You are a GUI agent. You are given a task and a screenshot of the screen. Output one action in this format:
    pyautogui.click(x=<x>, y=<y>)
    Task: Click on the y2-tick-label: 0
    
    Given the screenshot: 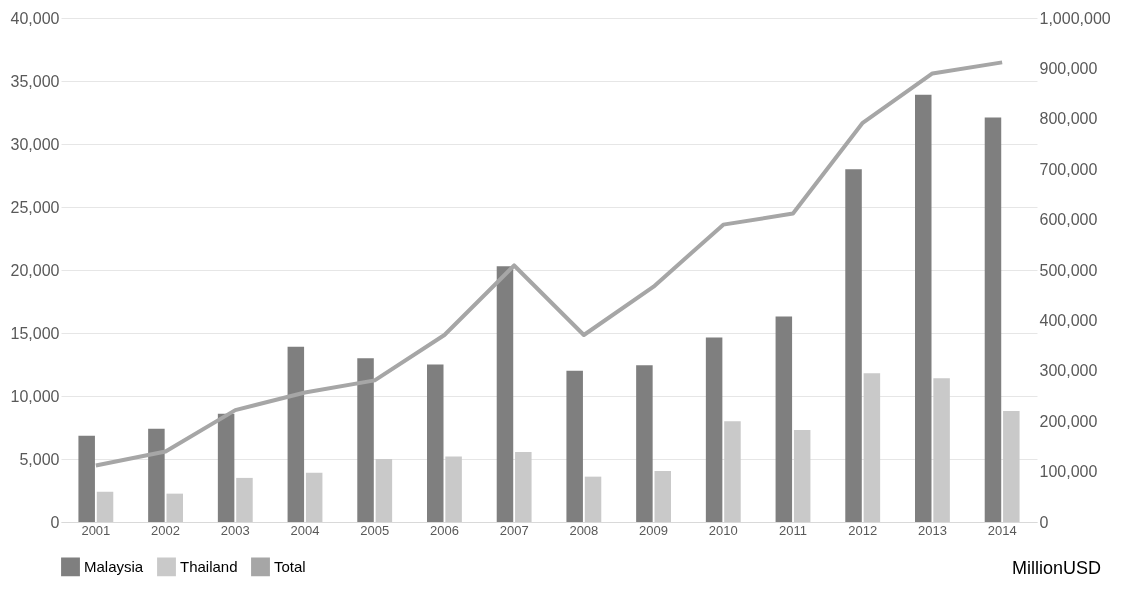 What is the action you would take?
    pyautogui.click(x=1044, y=522)
    